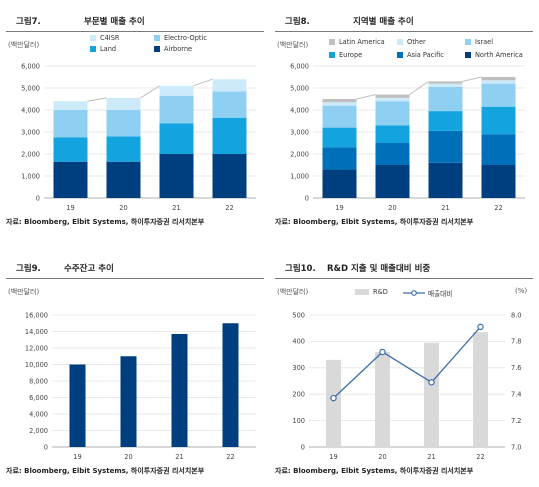 The image size is (539, 487). I want to click on y-tick-label: 5,000, so click(299, 88).